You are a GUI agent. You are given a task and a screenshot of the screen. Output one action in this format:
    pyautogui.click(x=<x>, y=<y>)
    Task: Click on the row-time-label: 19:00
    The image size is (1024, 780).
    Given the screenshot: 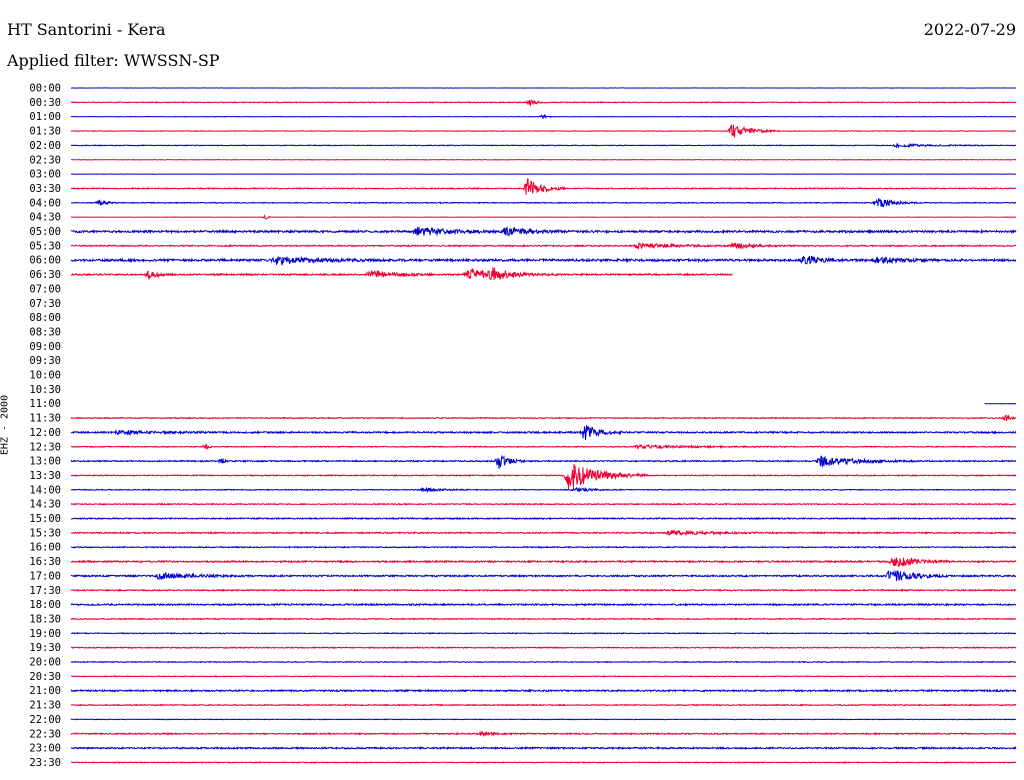 What is the action you would take?
    pyautogui.click(x=45, y=634)
    